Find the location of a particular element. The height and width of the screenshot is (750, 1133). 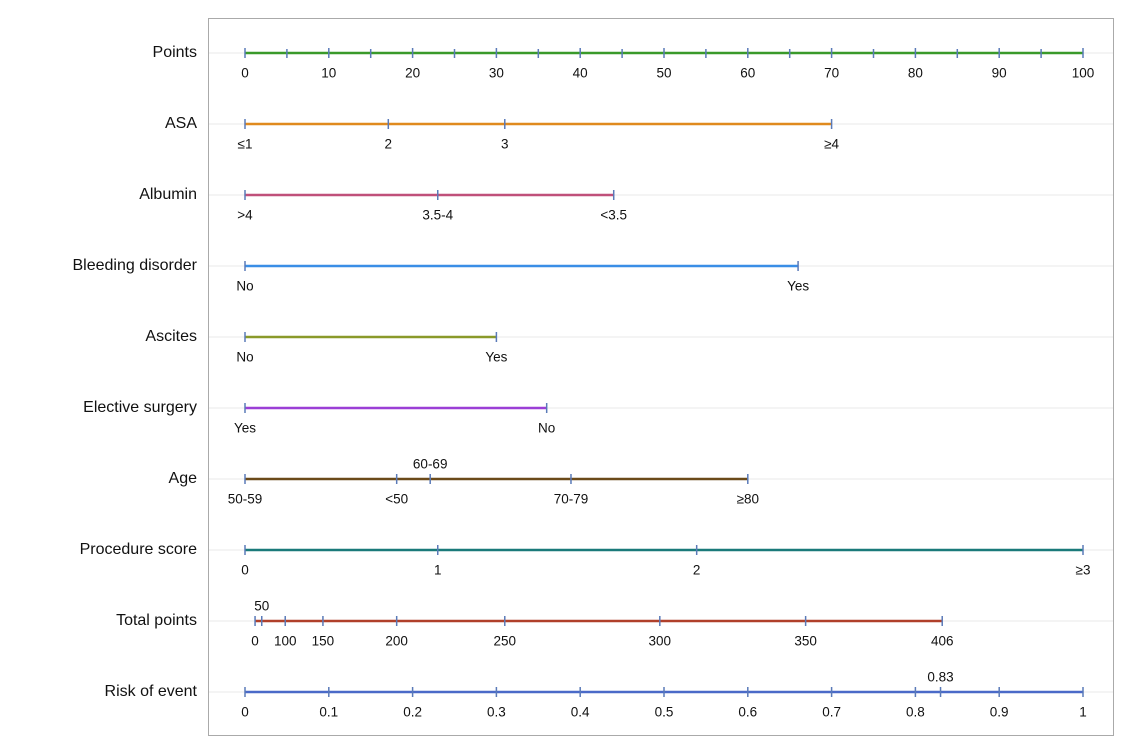

level-label: <50 is located at coordinates (396, 499).